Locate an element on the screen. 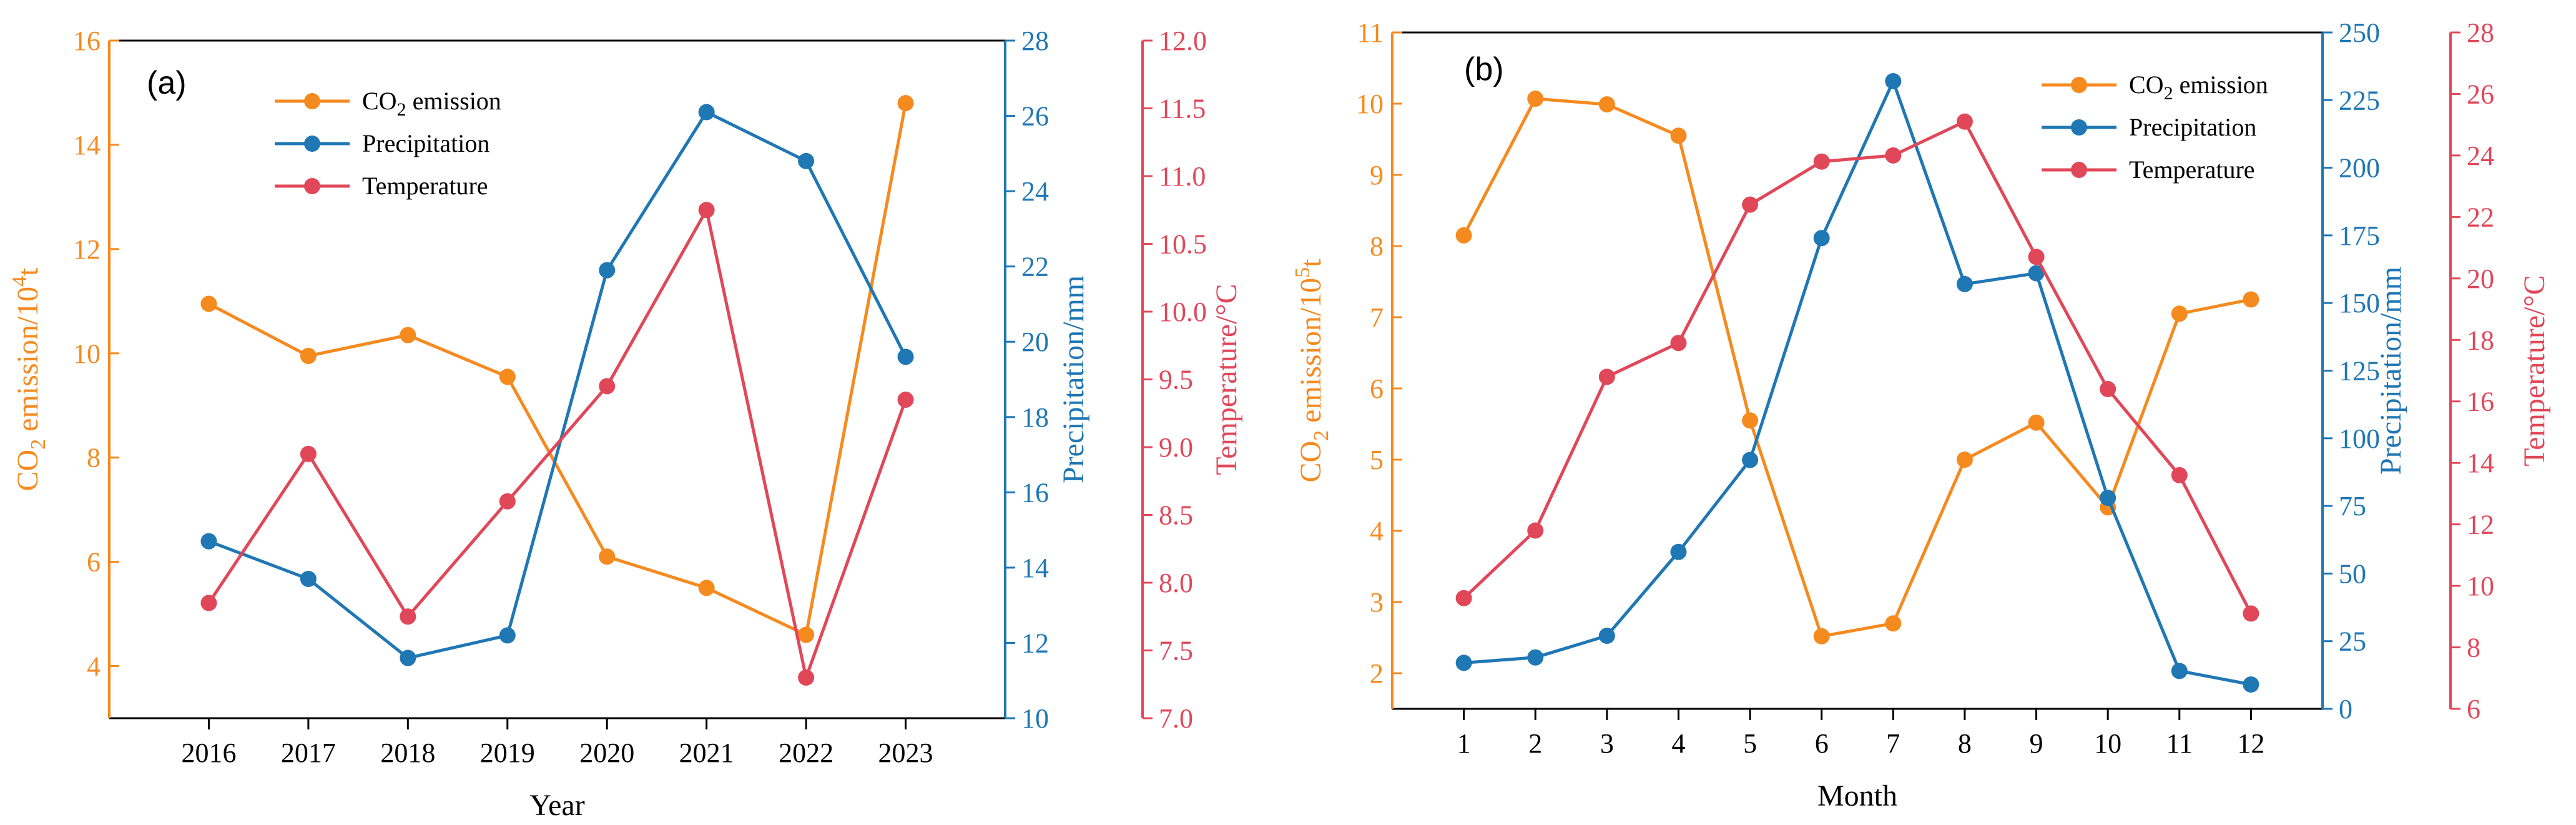  precipitation-axis-tick-label: 150 is located at coordinates (2359, 303).